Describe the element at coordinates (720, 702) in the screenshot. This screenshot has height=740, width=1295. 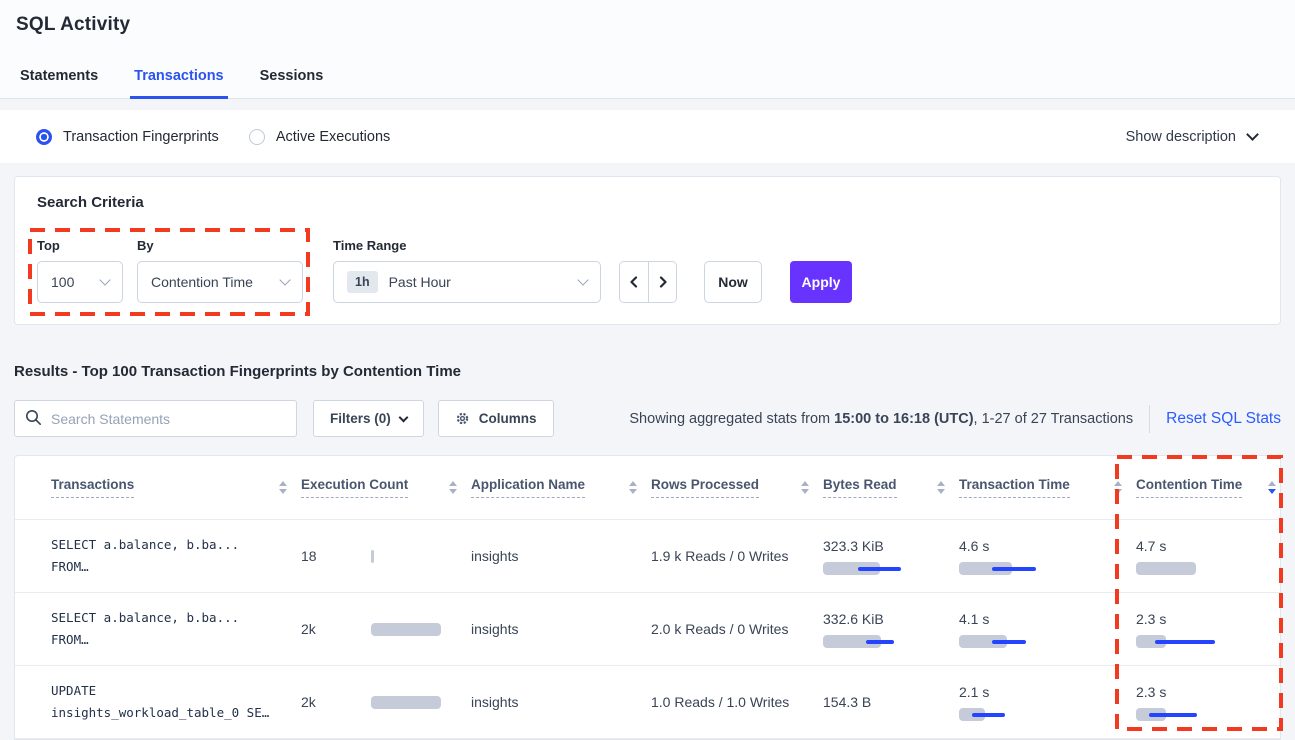
I see `rows-processed-cell: 1.0 Reads / 1.0 Writes` at that location.